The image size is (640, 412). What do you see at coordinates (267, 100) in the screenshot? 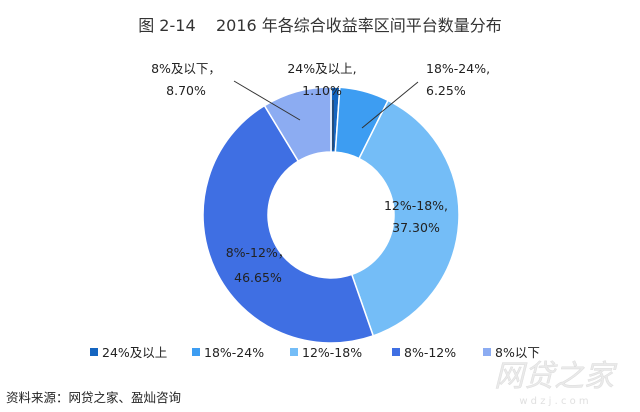
I see `leader-line-8pct-below` at bounding box center [267, 100].